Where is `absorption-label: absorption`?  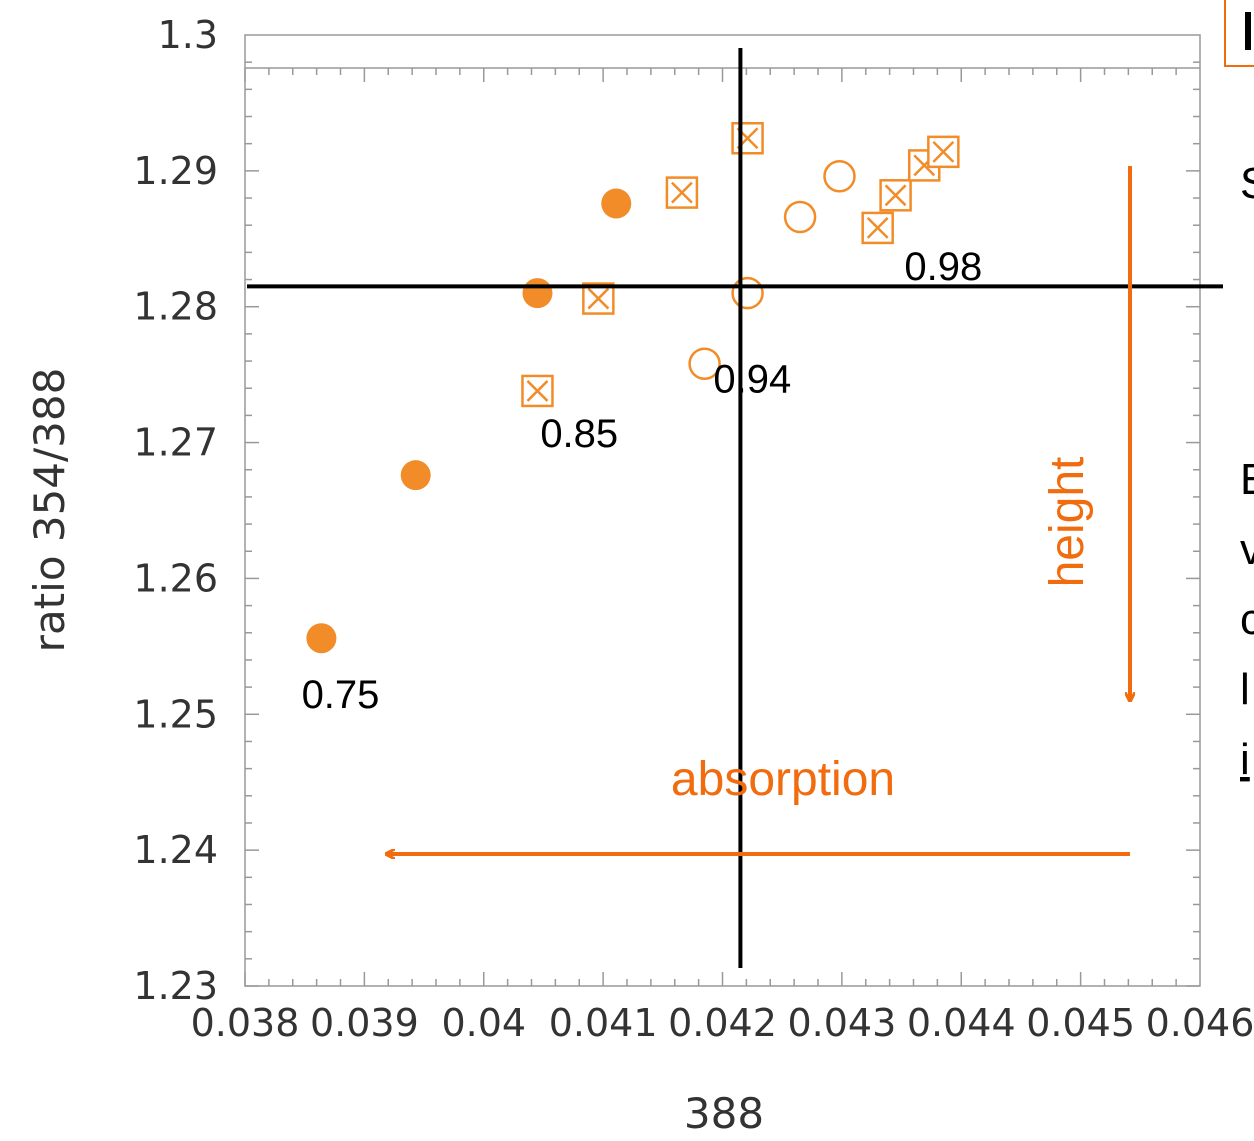 absorption-label: absorption is located at coordinates (783, 779).